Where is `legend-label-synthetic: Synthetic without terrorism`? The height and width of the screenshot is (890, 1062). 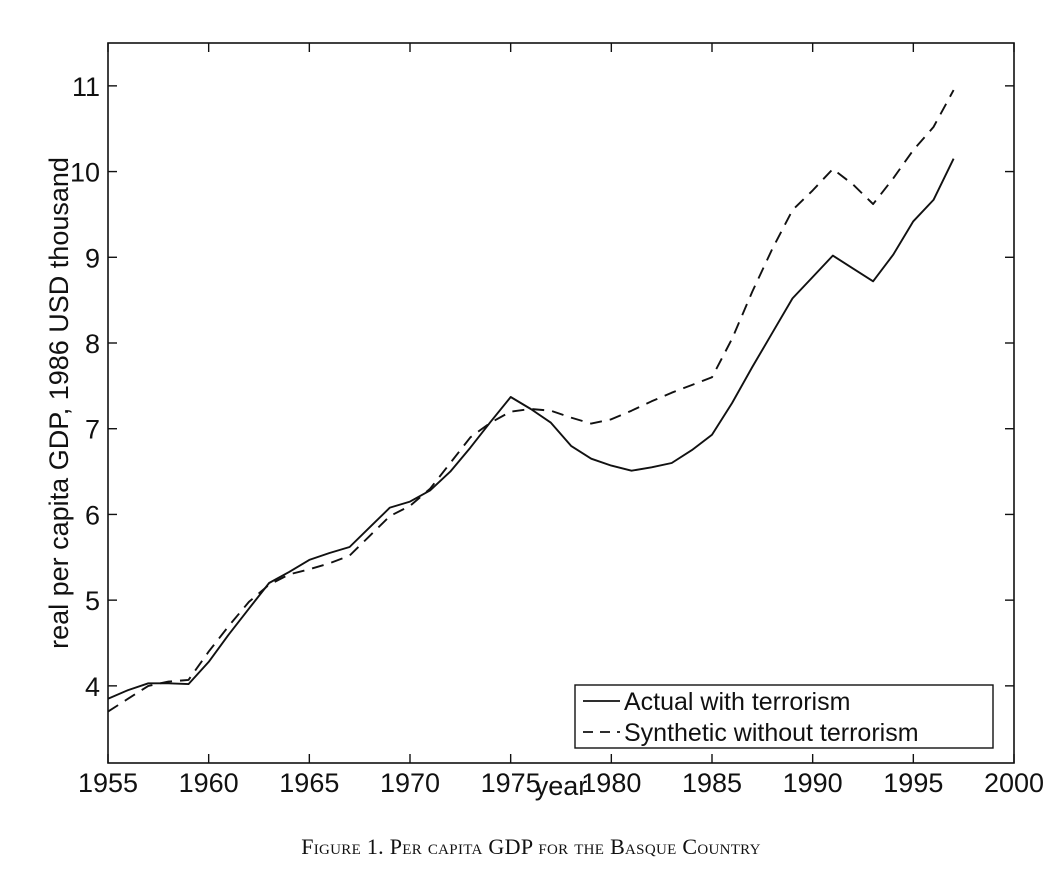 legend-label-synthetic: Synthetic without terrorism is located at coordinates (771, 733).